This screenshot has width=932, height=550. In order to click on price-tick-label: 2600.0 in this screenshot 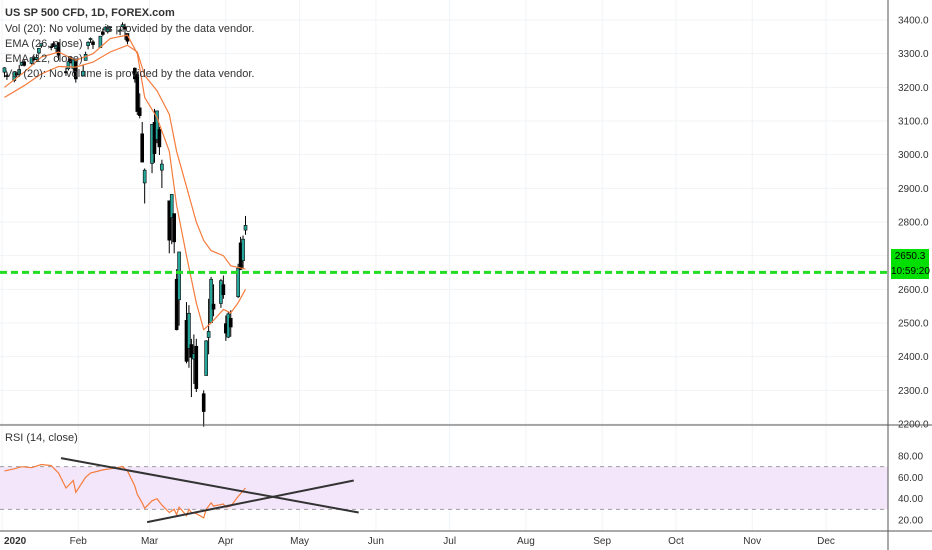, I will do `click(913, 290)`.